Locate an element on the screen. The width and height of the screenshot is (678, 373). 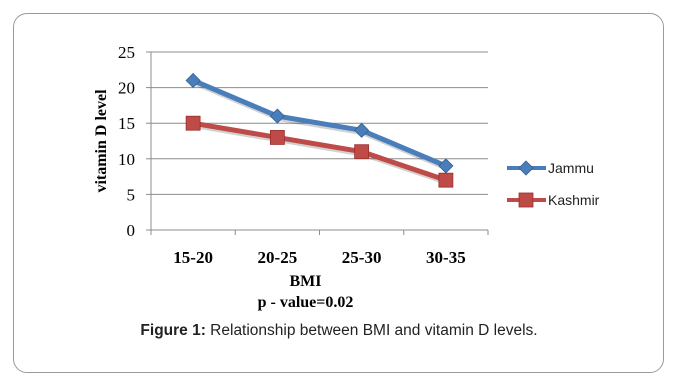
y-tick-label: 15 is located at coordinates (126, 123).